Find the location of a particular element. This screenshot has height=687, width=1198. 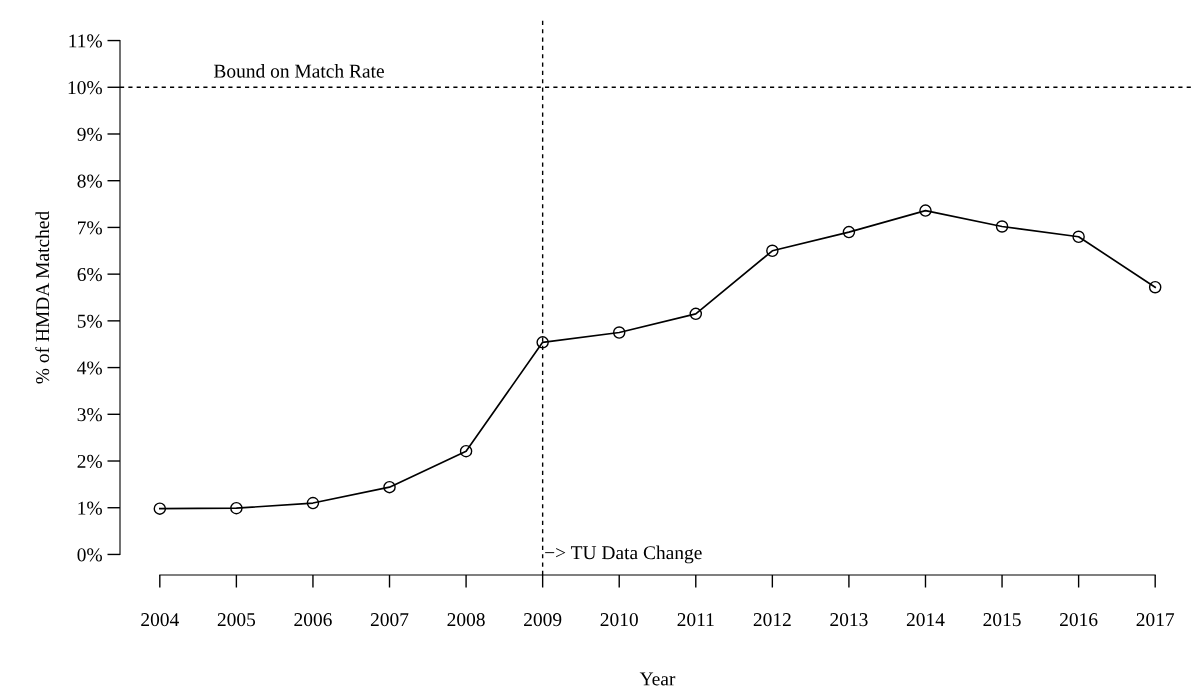

y-tick-label: 3% is located at coordinates (89, 415).